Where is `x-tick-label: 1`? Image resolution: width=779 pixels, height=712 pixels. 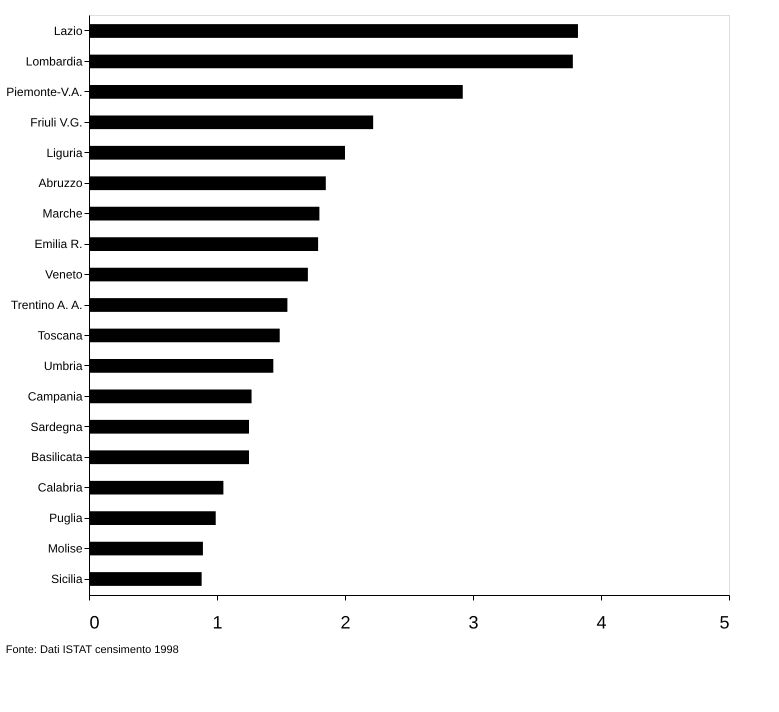
x-tick-label: 1 is located at coordinates (217, 622).